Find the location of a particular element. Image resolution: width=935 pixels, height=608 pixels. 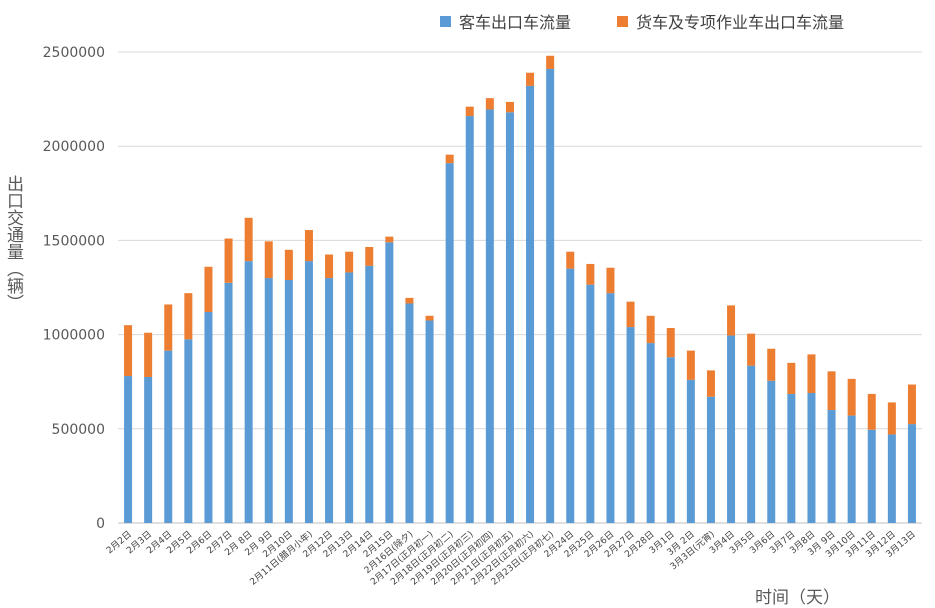

y-tick-label: 1000000 is located at coordinates (74, 336).